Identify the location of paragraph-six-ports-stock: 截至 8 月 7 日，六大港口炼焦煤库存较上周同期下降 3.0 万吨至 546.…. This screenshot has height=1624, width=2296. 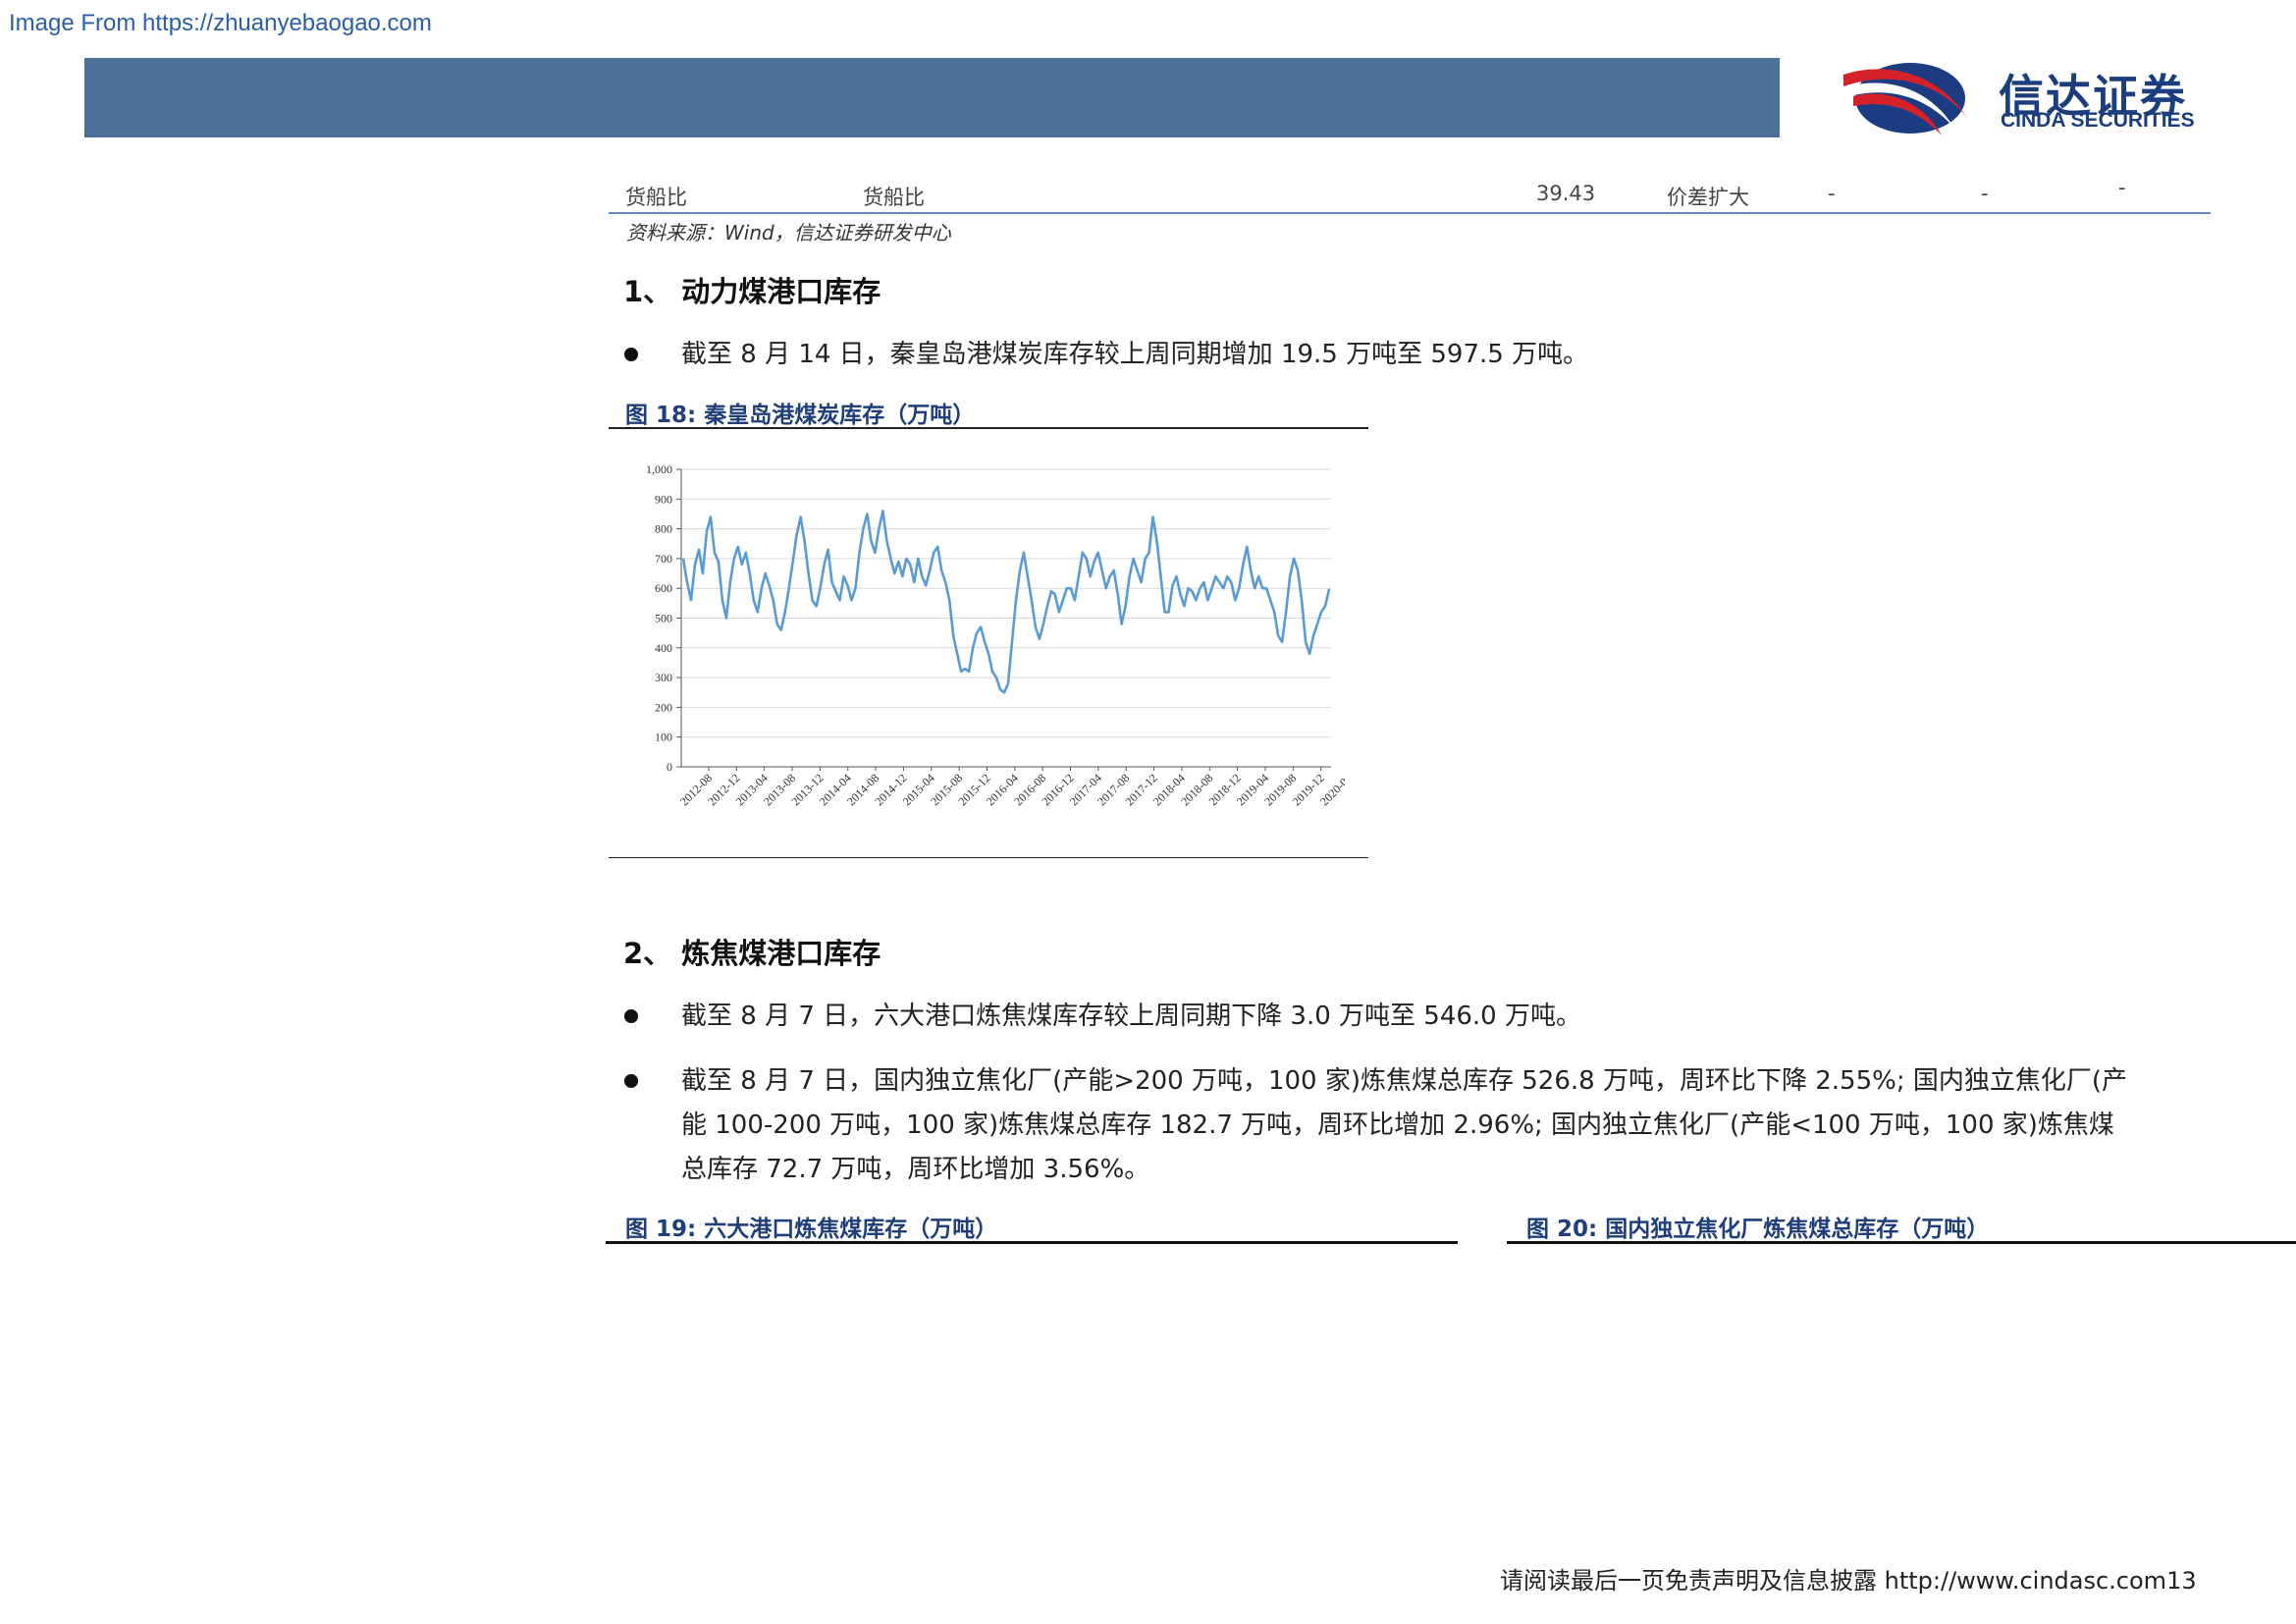
(1131, 1017).